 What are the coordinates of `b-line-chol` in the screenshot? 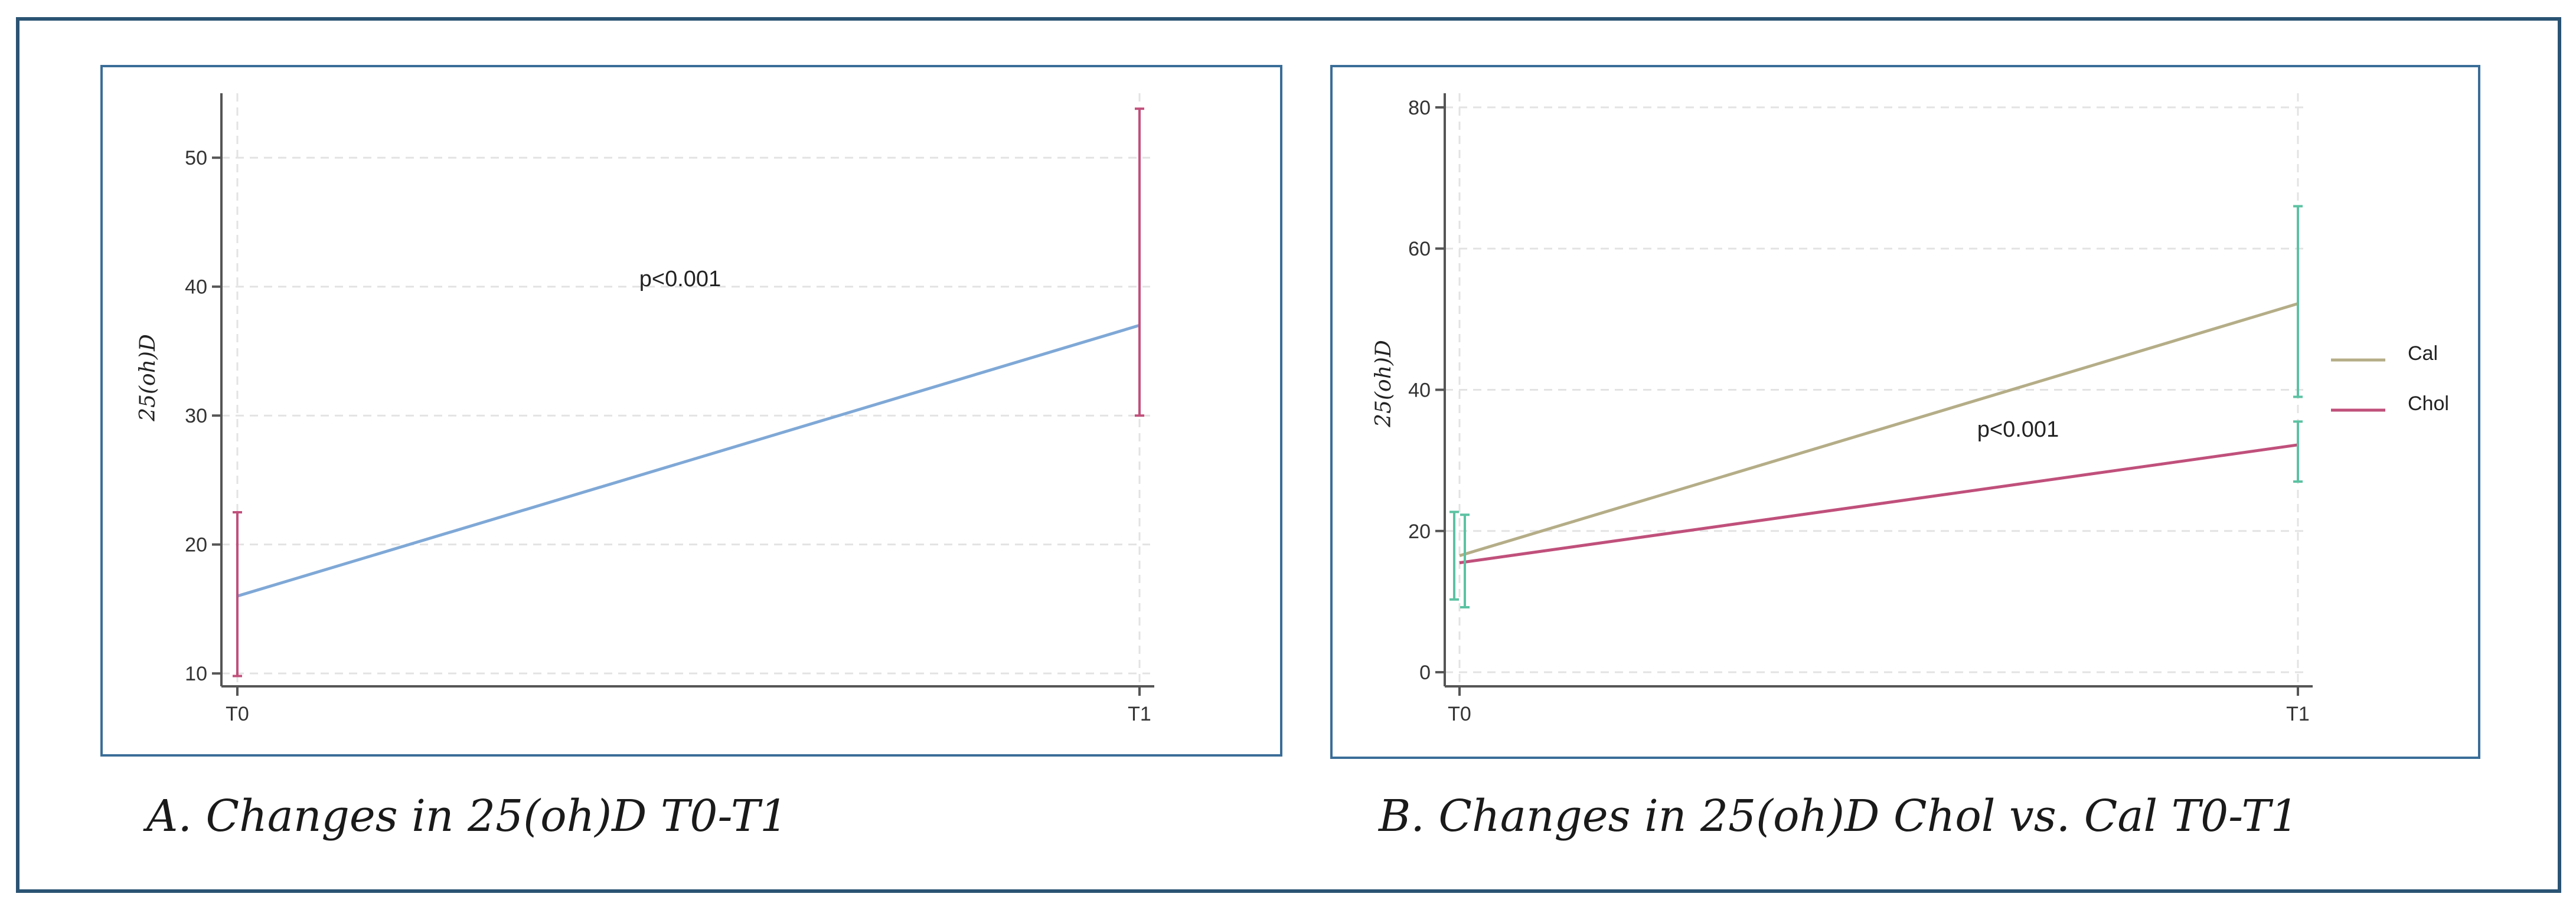 It's located at (1879, 504).